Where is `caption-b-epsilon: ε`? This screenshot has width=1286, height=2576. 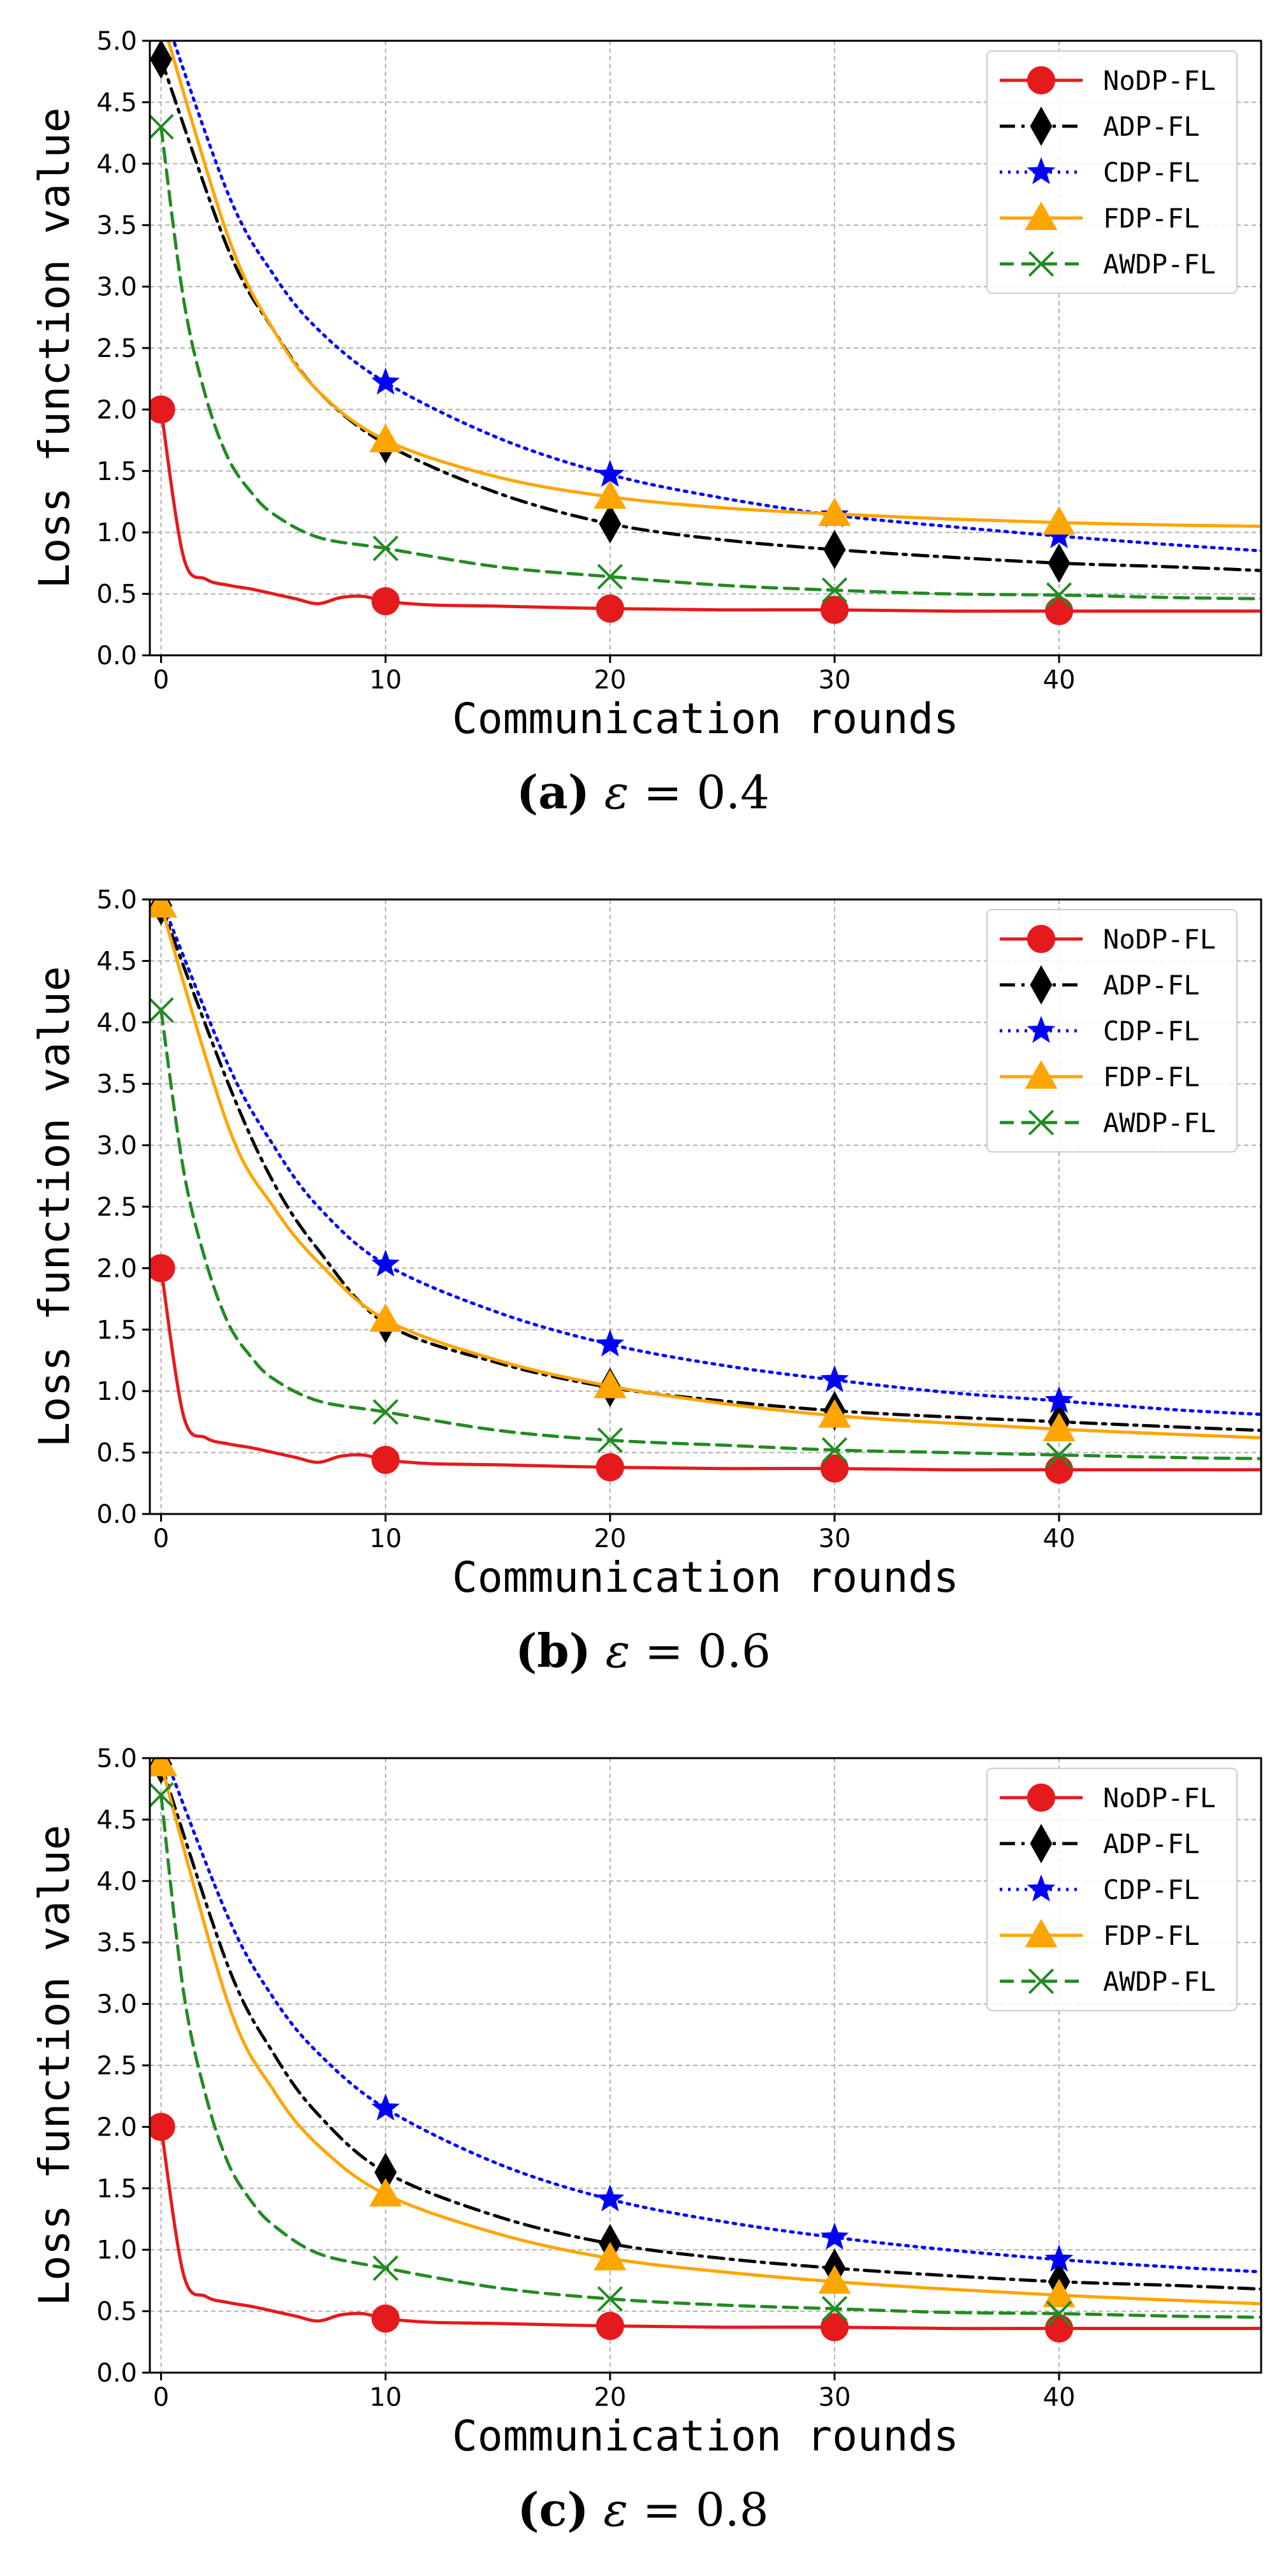
caption-b-epsilon: ε is located at coordinates (618, 1651).